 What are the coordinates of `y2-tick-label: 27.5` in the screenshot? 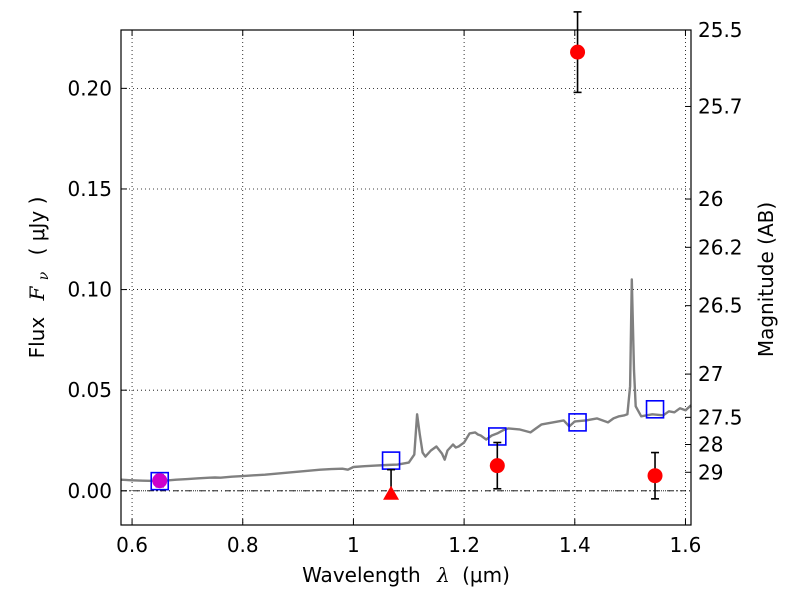 It's located at (720, 417).